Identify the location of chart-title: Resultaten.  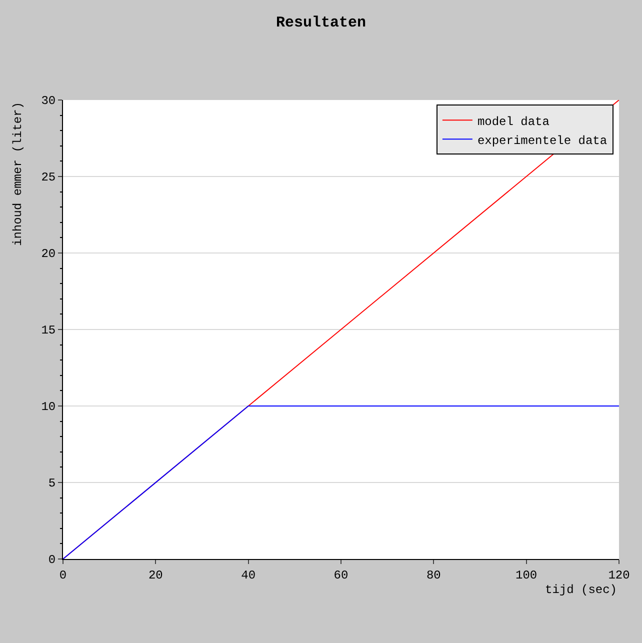
(321, 23).